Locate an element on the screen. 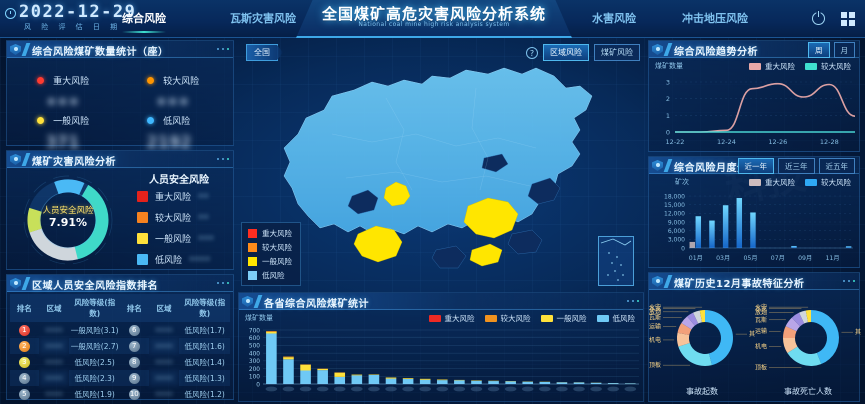  monthly-btn-3y: 近三年 is located at coordinates (796, 166).